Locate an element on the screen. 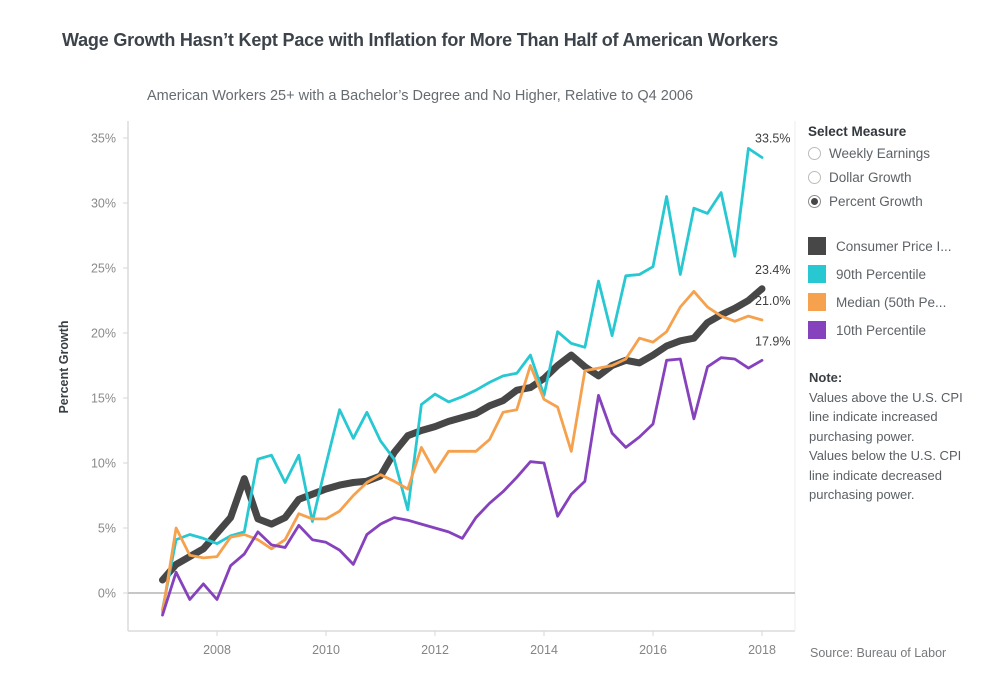  y-tick-label: 20% is located at coordinates (103, 334).